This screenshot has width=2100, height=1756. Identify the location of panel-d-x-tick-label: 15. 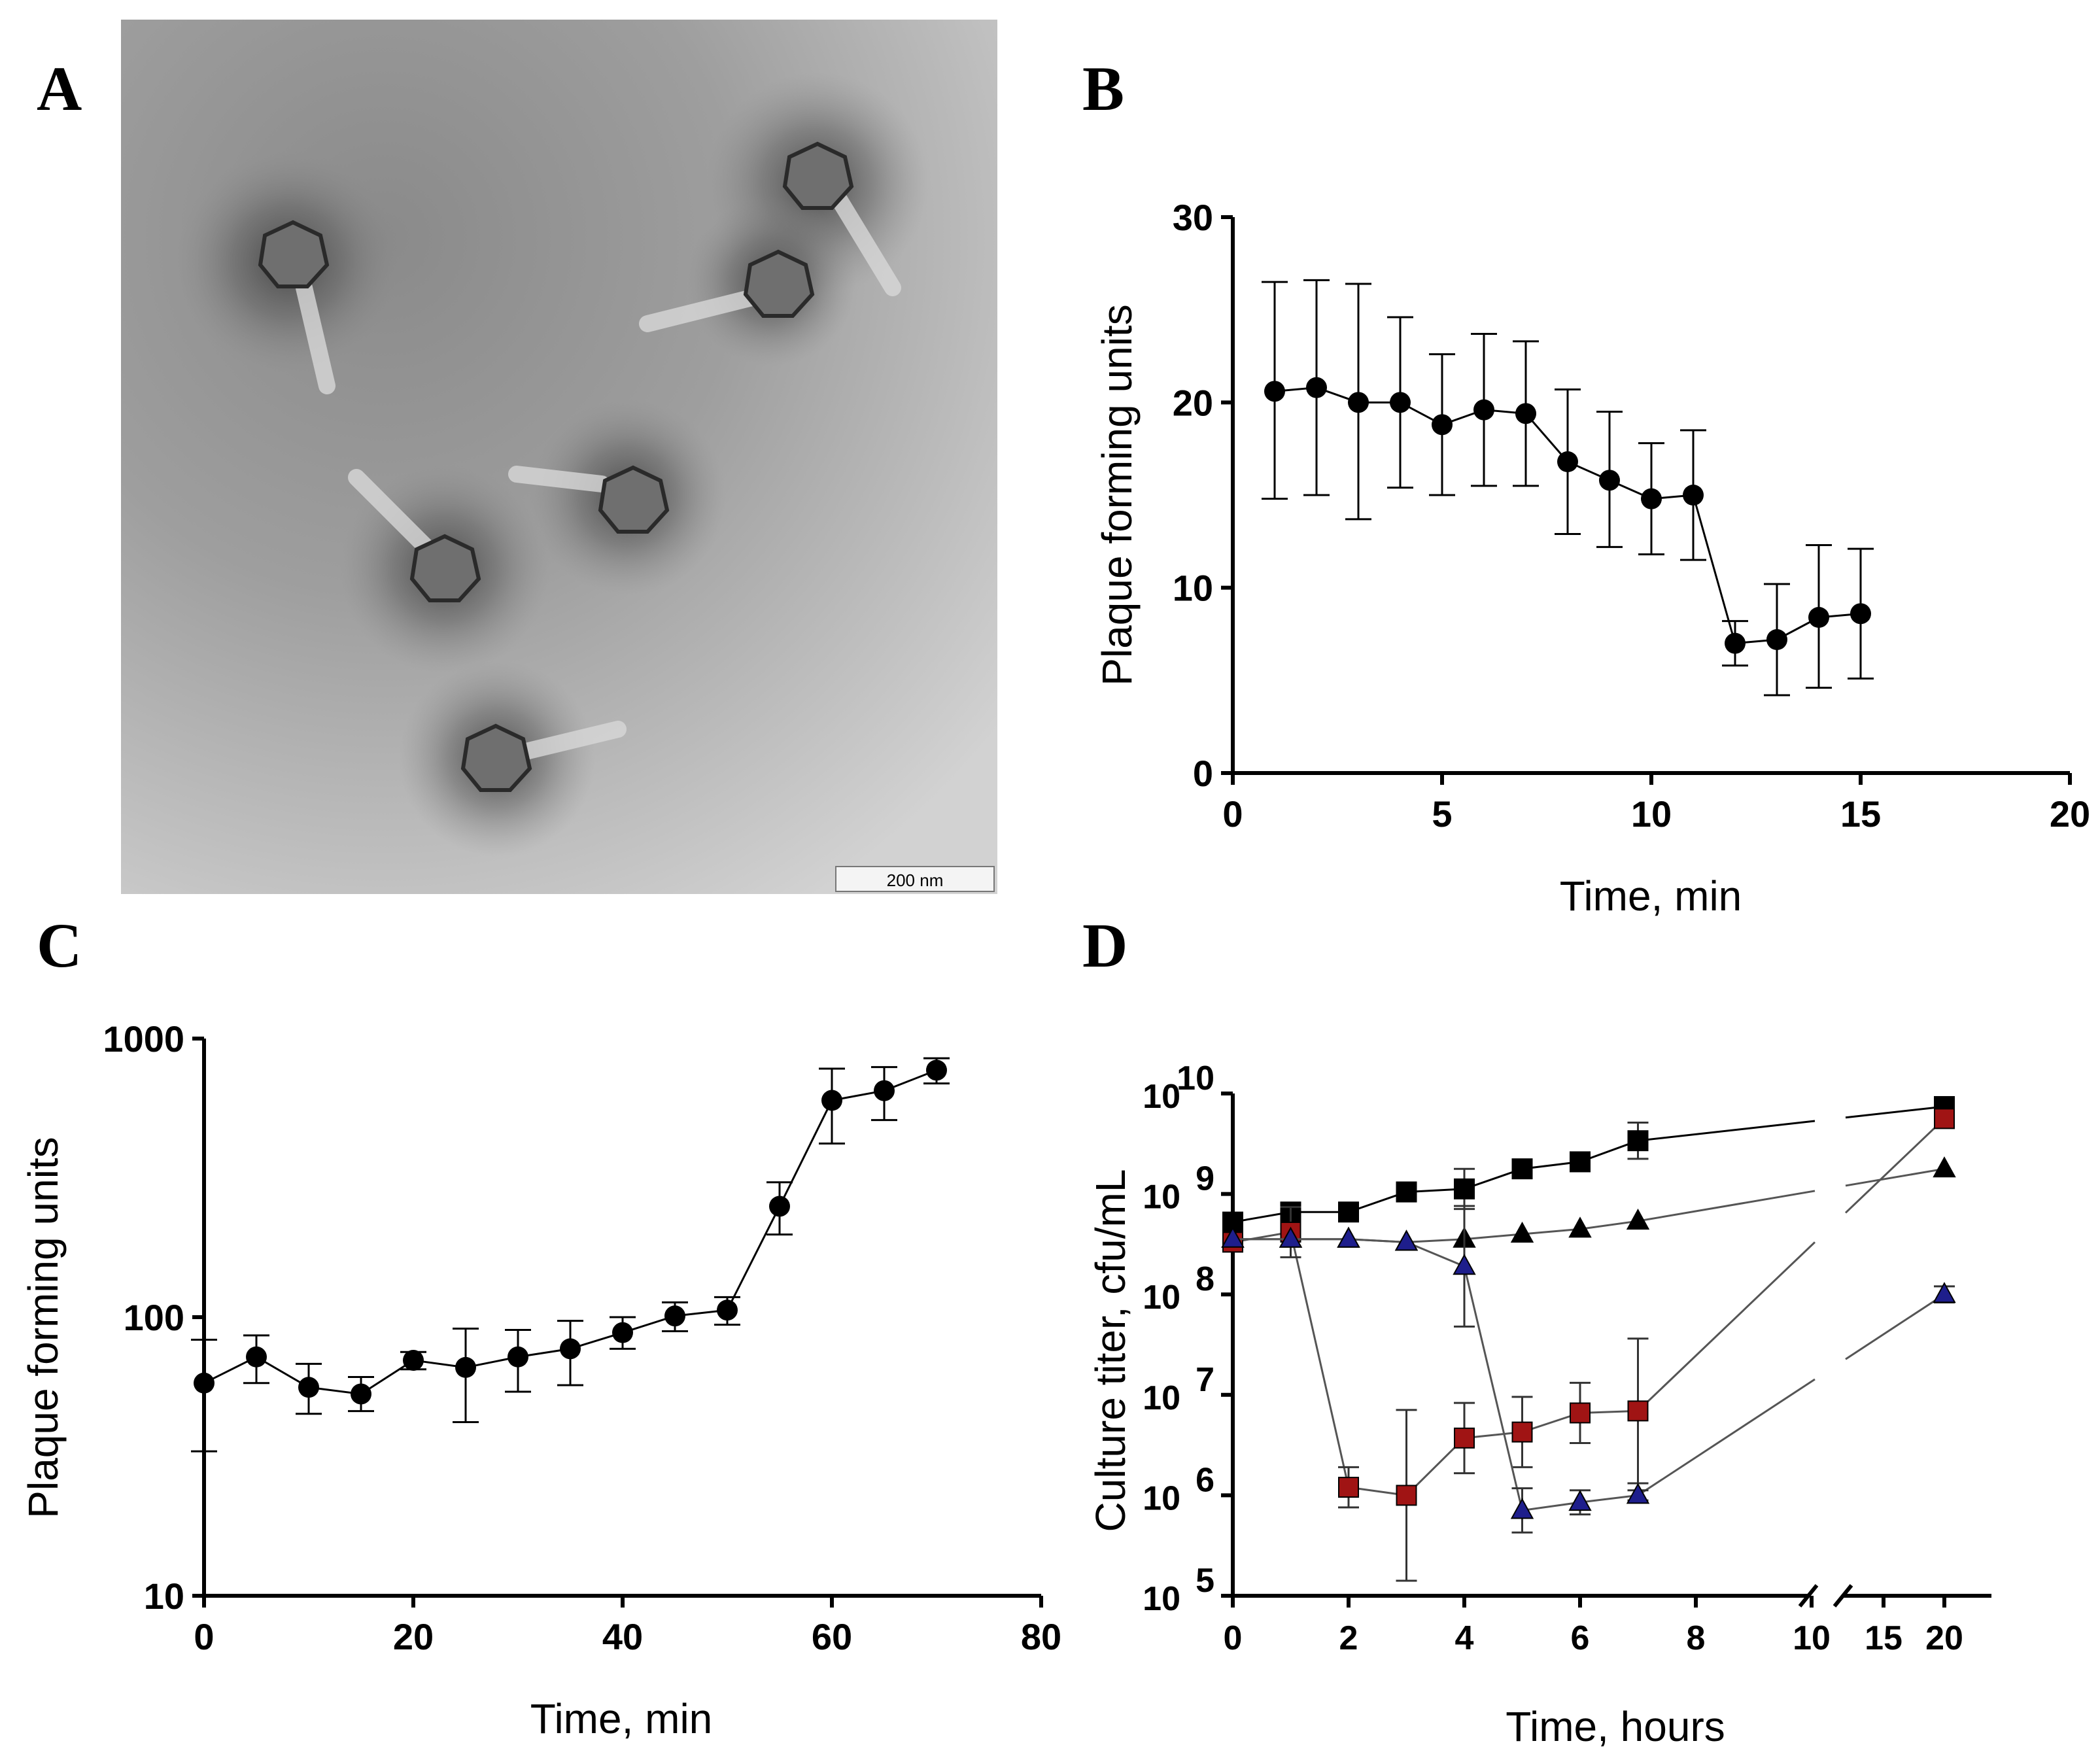
(1883, 1638).